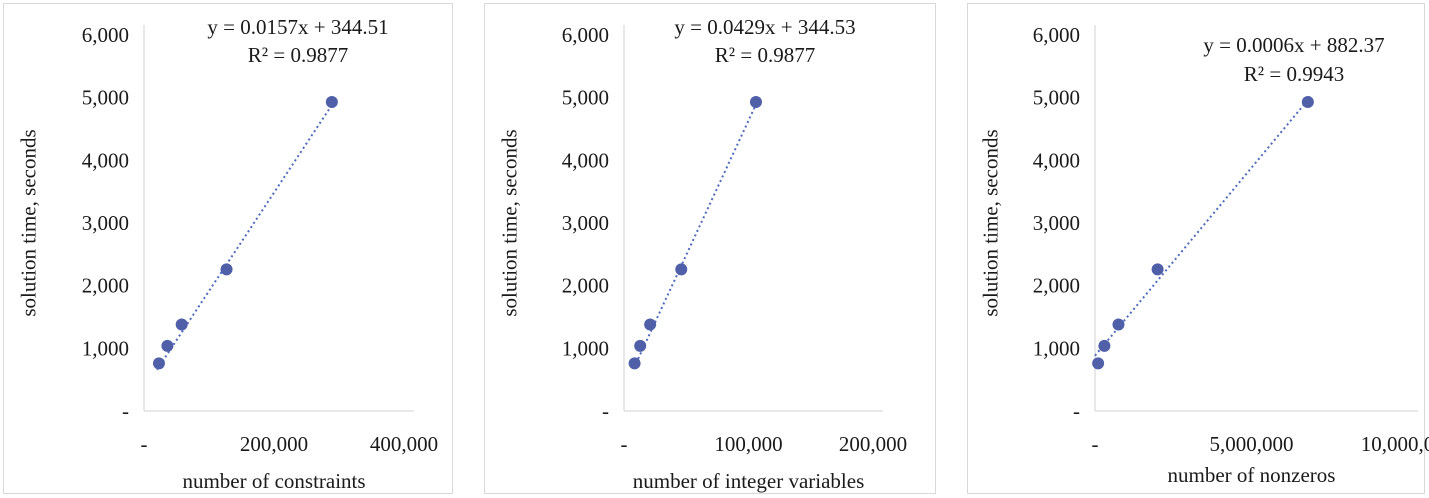  I want to click on trendline-equation: y = 0.0429x + 344.53, so click(764, 27).